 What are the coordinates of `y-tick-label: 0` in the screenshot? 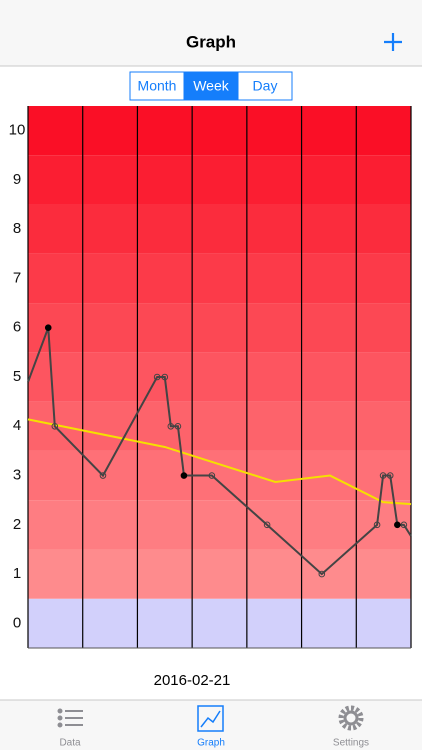 It's located at (17, 622).